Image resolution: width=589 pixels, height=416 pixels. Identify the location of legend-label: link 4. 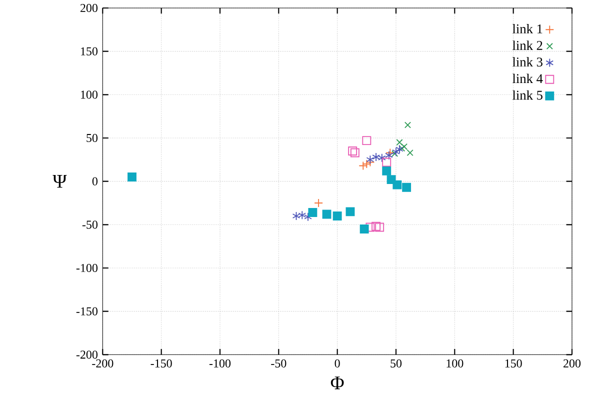
(527, 78).